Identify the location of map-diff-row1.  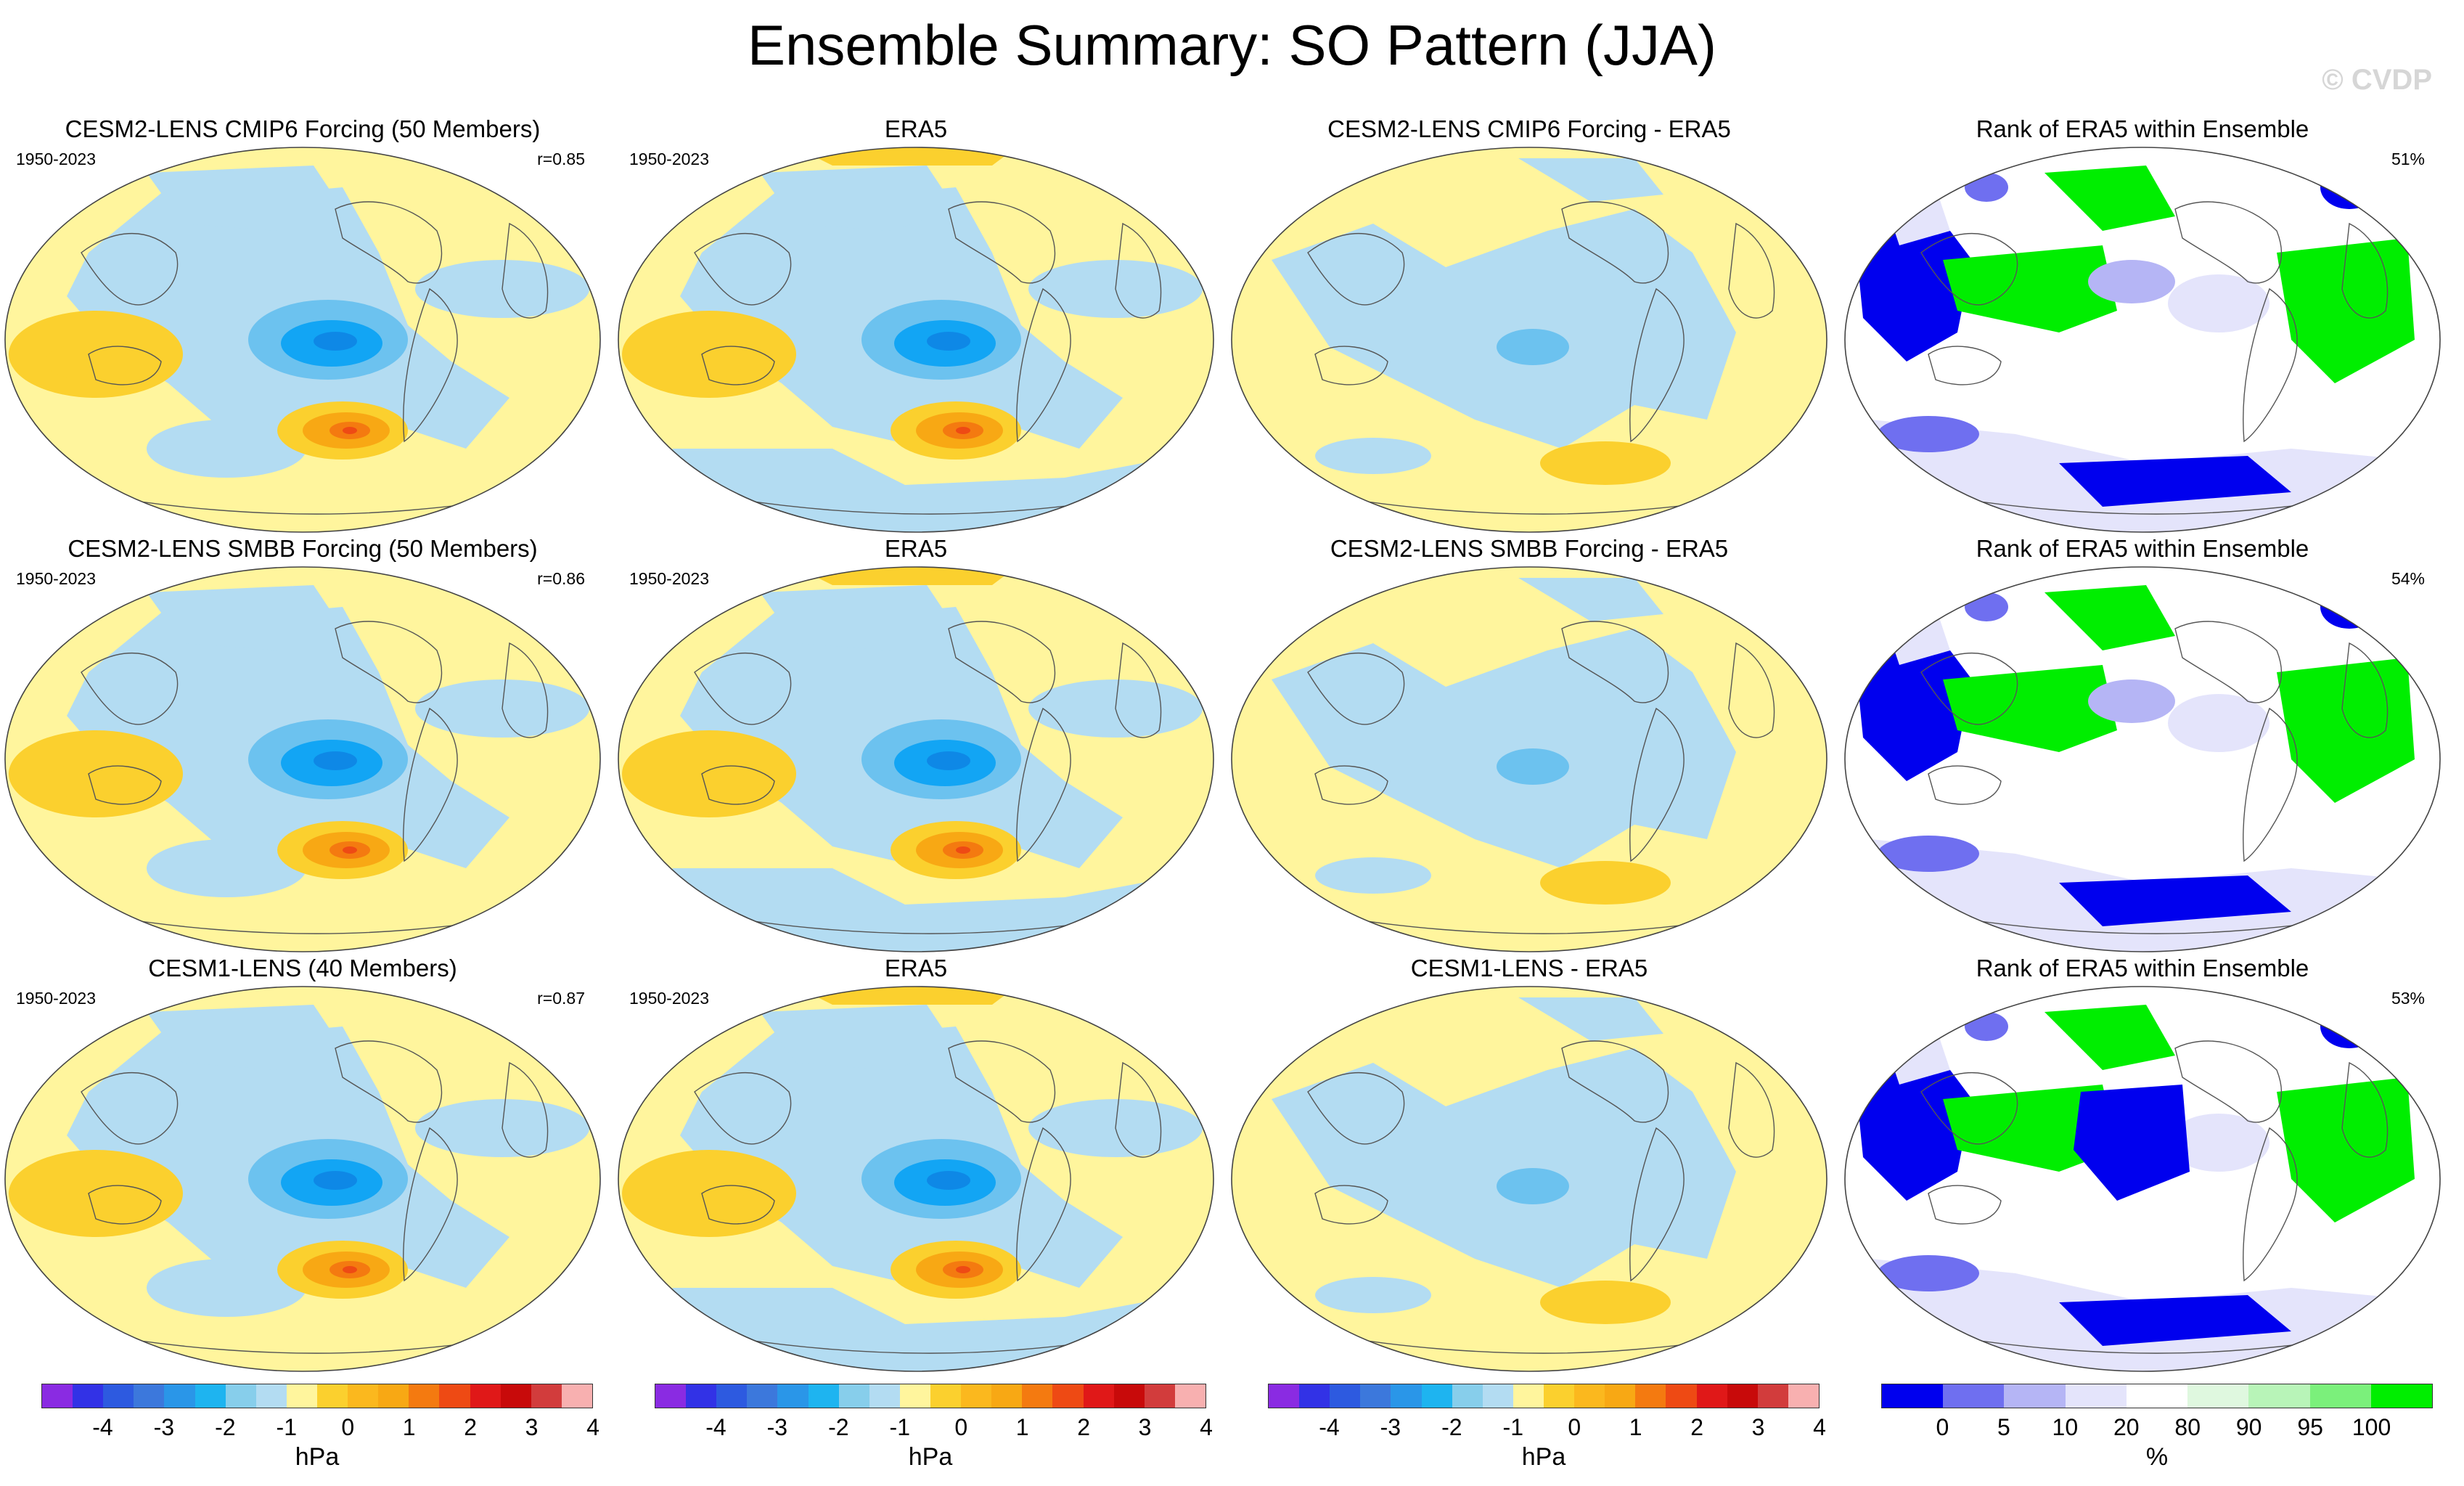
(1529, 340).